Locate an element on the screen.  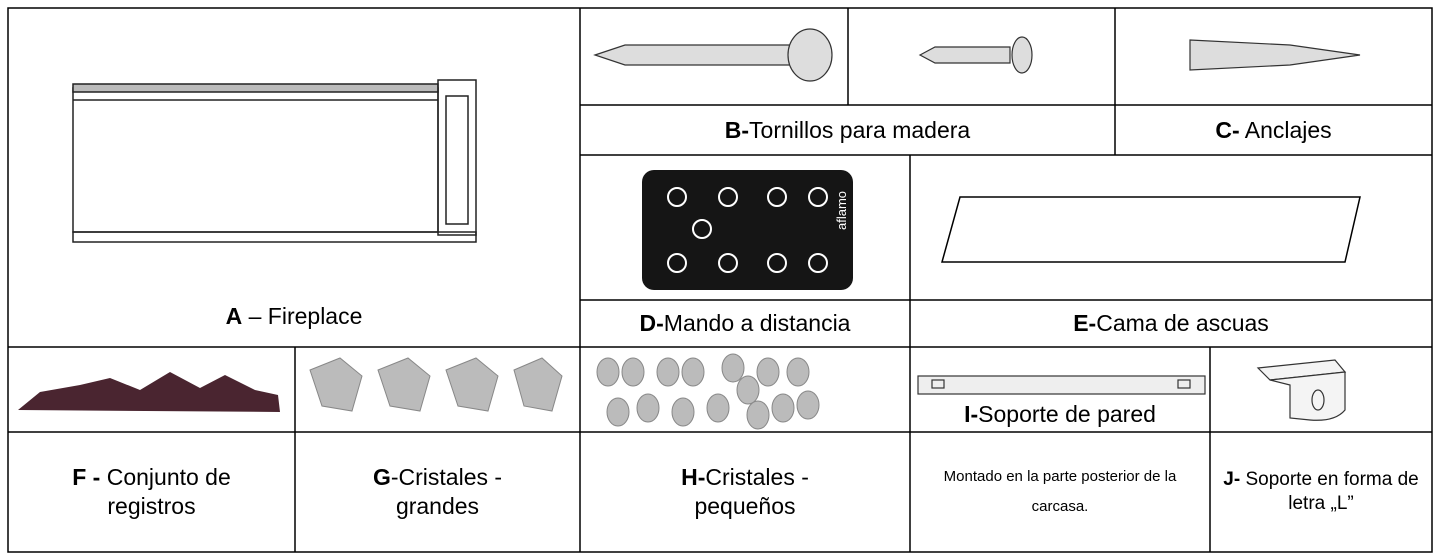
remote-image: aflamo is located at coordinates (747, 230).